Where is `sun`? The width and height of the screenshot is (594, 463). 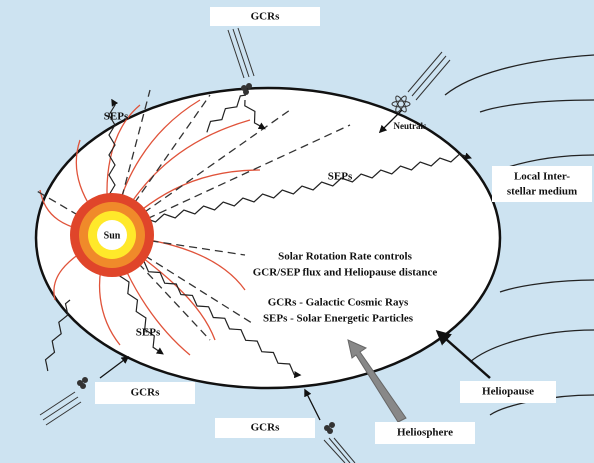 sun is located at coordinates (112, 235).